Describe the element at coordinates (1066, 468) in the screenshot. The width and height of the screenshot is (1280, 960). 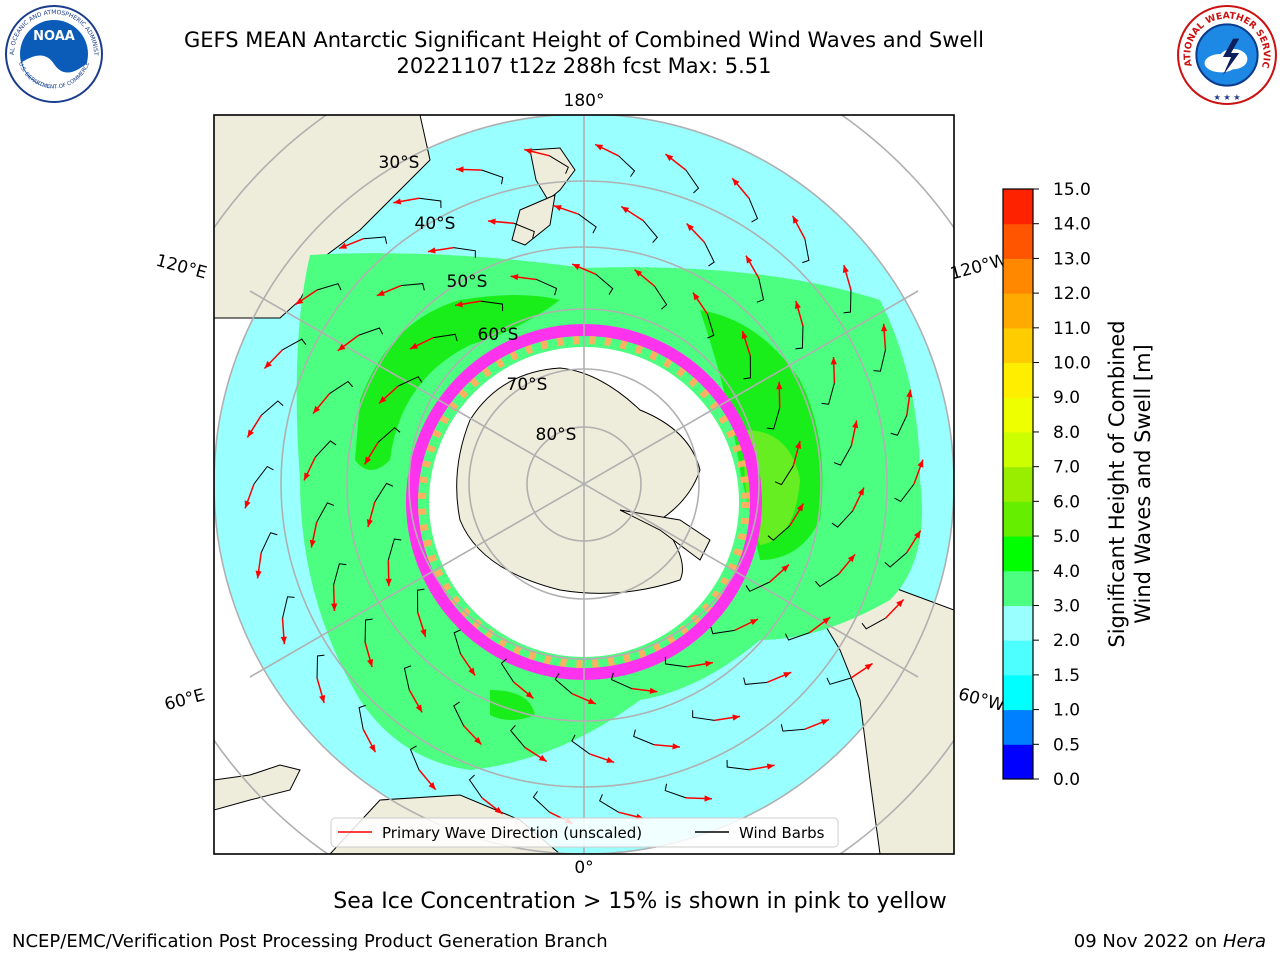
I see `colorbar-tick-label: 7.0` at that location.